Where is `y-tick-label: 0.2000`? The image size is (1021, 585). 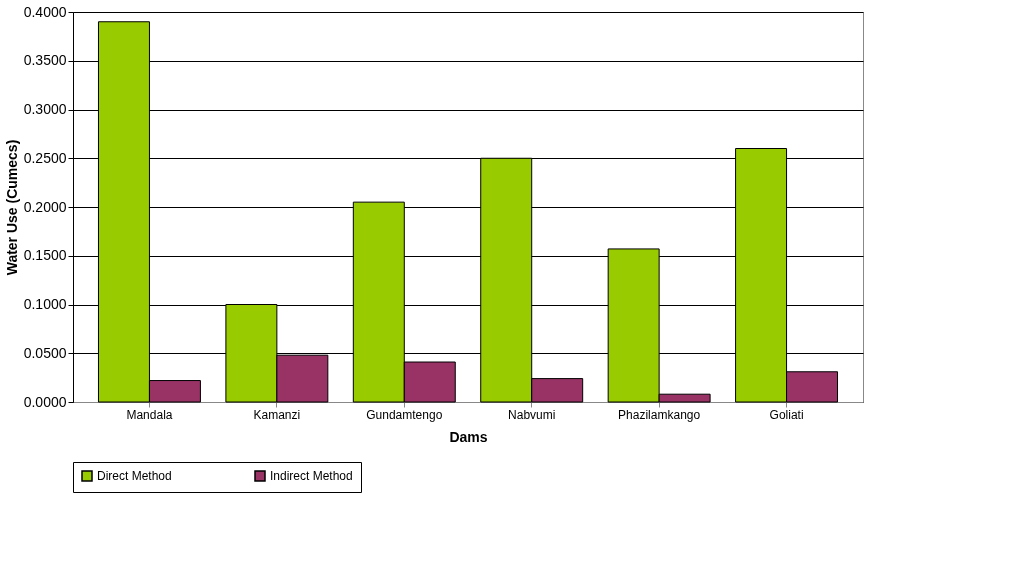 y-tick-label: 0.2000 is located at coordinates (45, 206).